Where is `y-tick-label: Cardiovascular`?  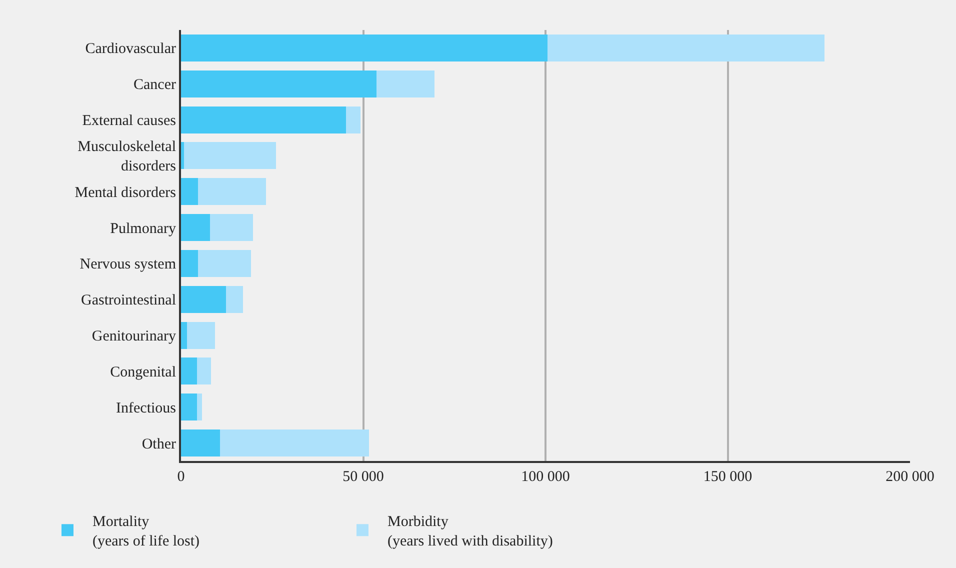 y-tick-label: Cardiovascular is located at coordinates (130, 49).